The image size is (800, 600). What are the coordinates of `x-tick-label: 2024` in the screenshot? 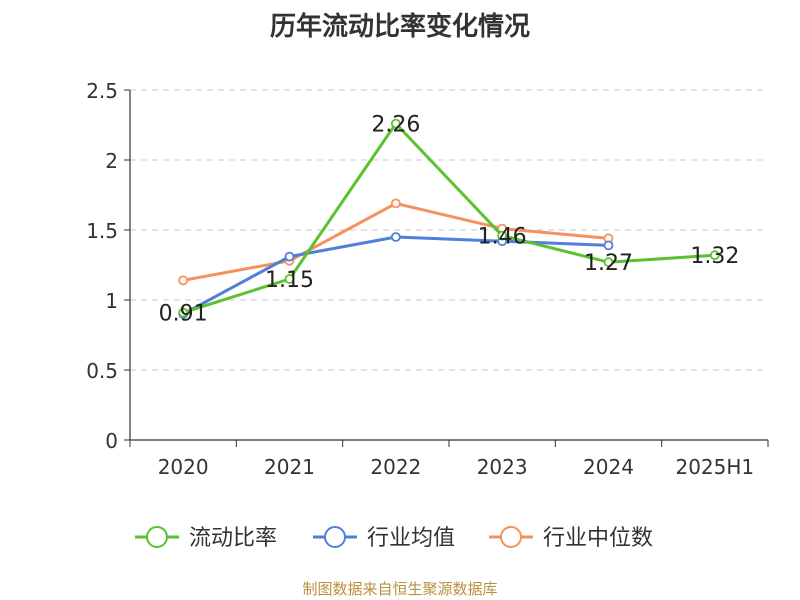 It's located at (608, 467).